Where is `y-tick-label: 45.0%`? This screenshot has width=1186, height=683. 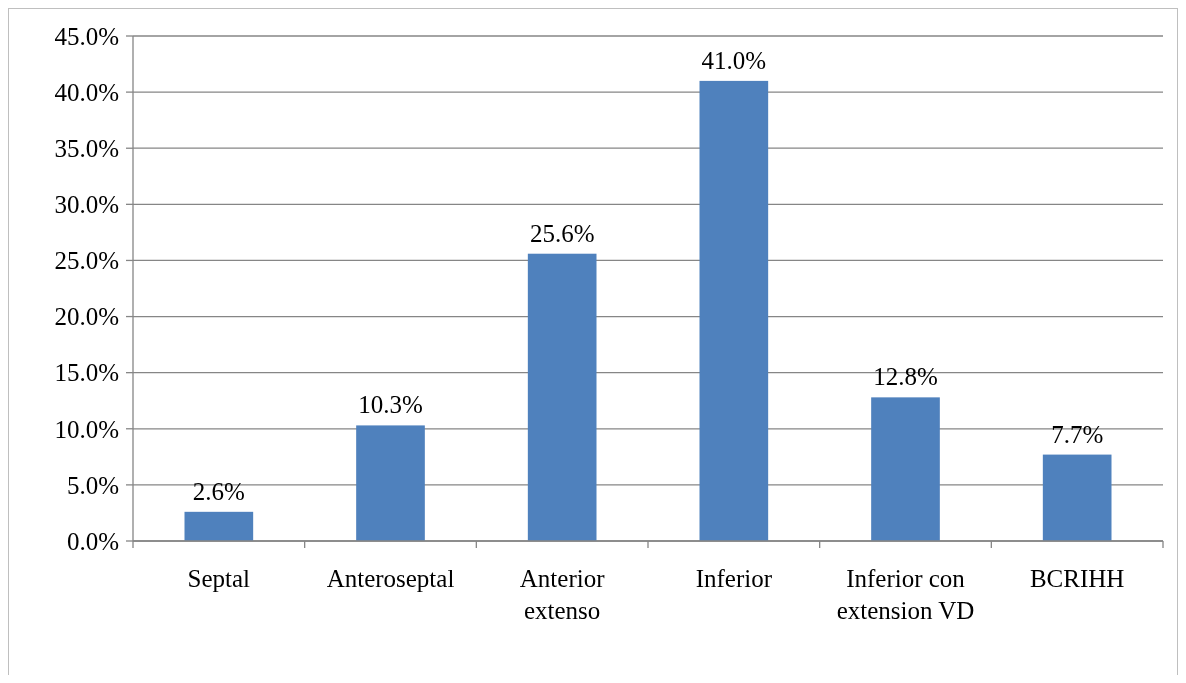
y-tick-label: 45.0% is located at coordinates (86, 36).